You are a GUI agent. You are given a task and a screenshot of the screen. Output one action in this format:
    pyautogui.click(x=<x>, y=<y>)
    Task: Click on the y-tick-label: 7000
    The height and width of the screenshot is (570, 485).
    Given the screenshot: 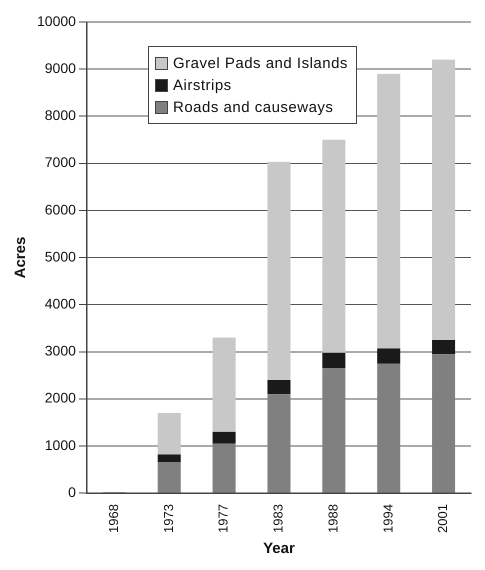 What is the action you would take?
    pyautogui.click(x=60, y=162)
    